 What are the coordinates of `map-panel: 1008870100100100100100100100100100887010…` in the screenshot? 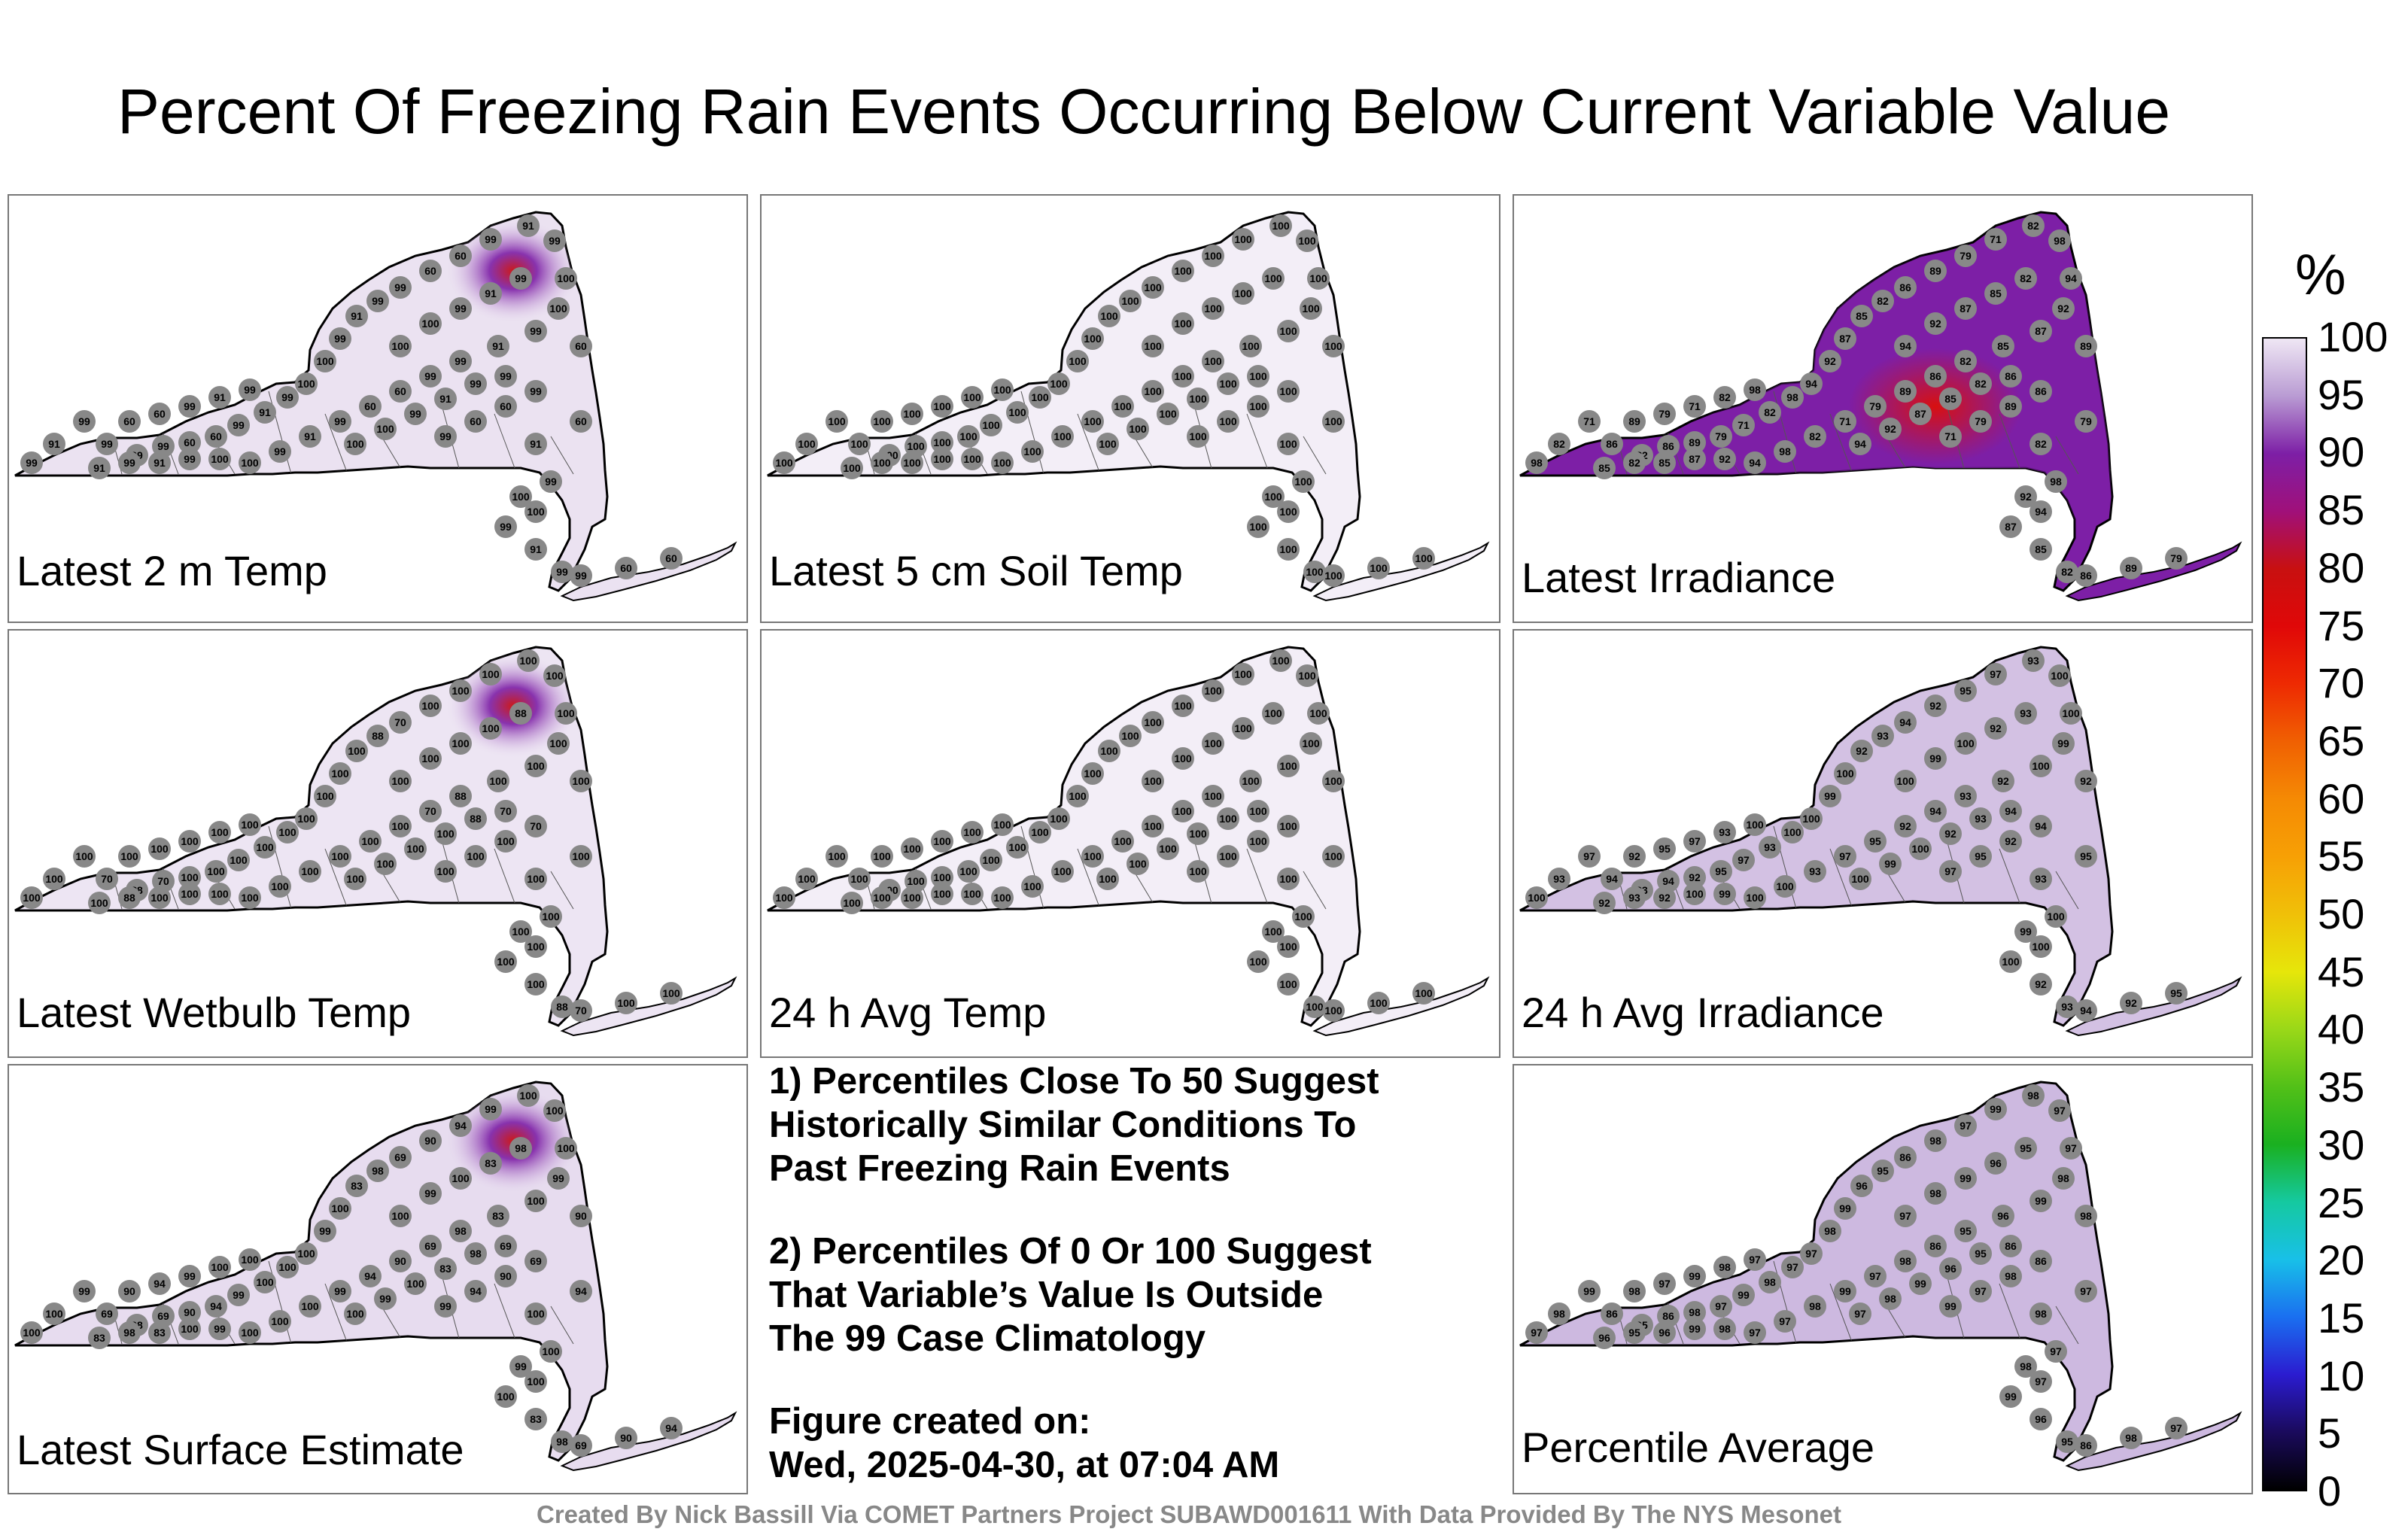 It's located at (378, 843).